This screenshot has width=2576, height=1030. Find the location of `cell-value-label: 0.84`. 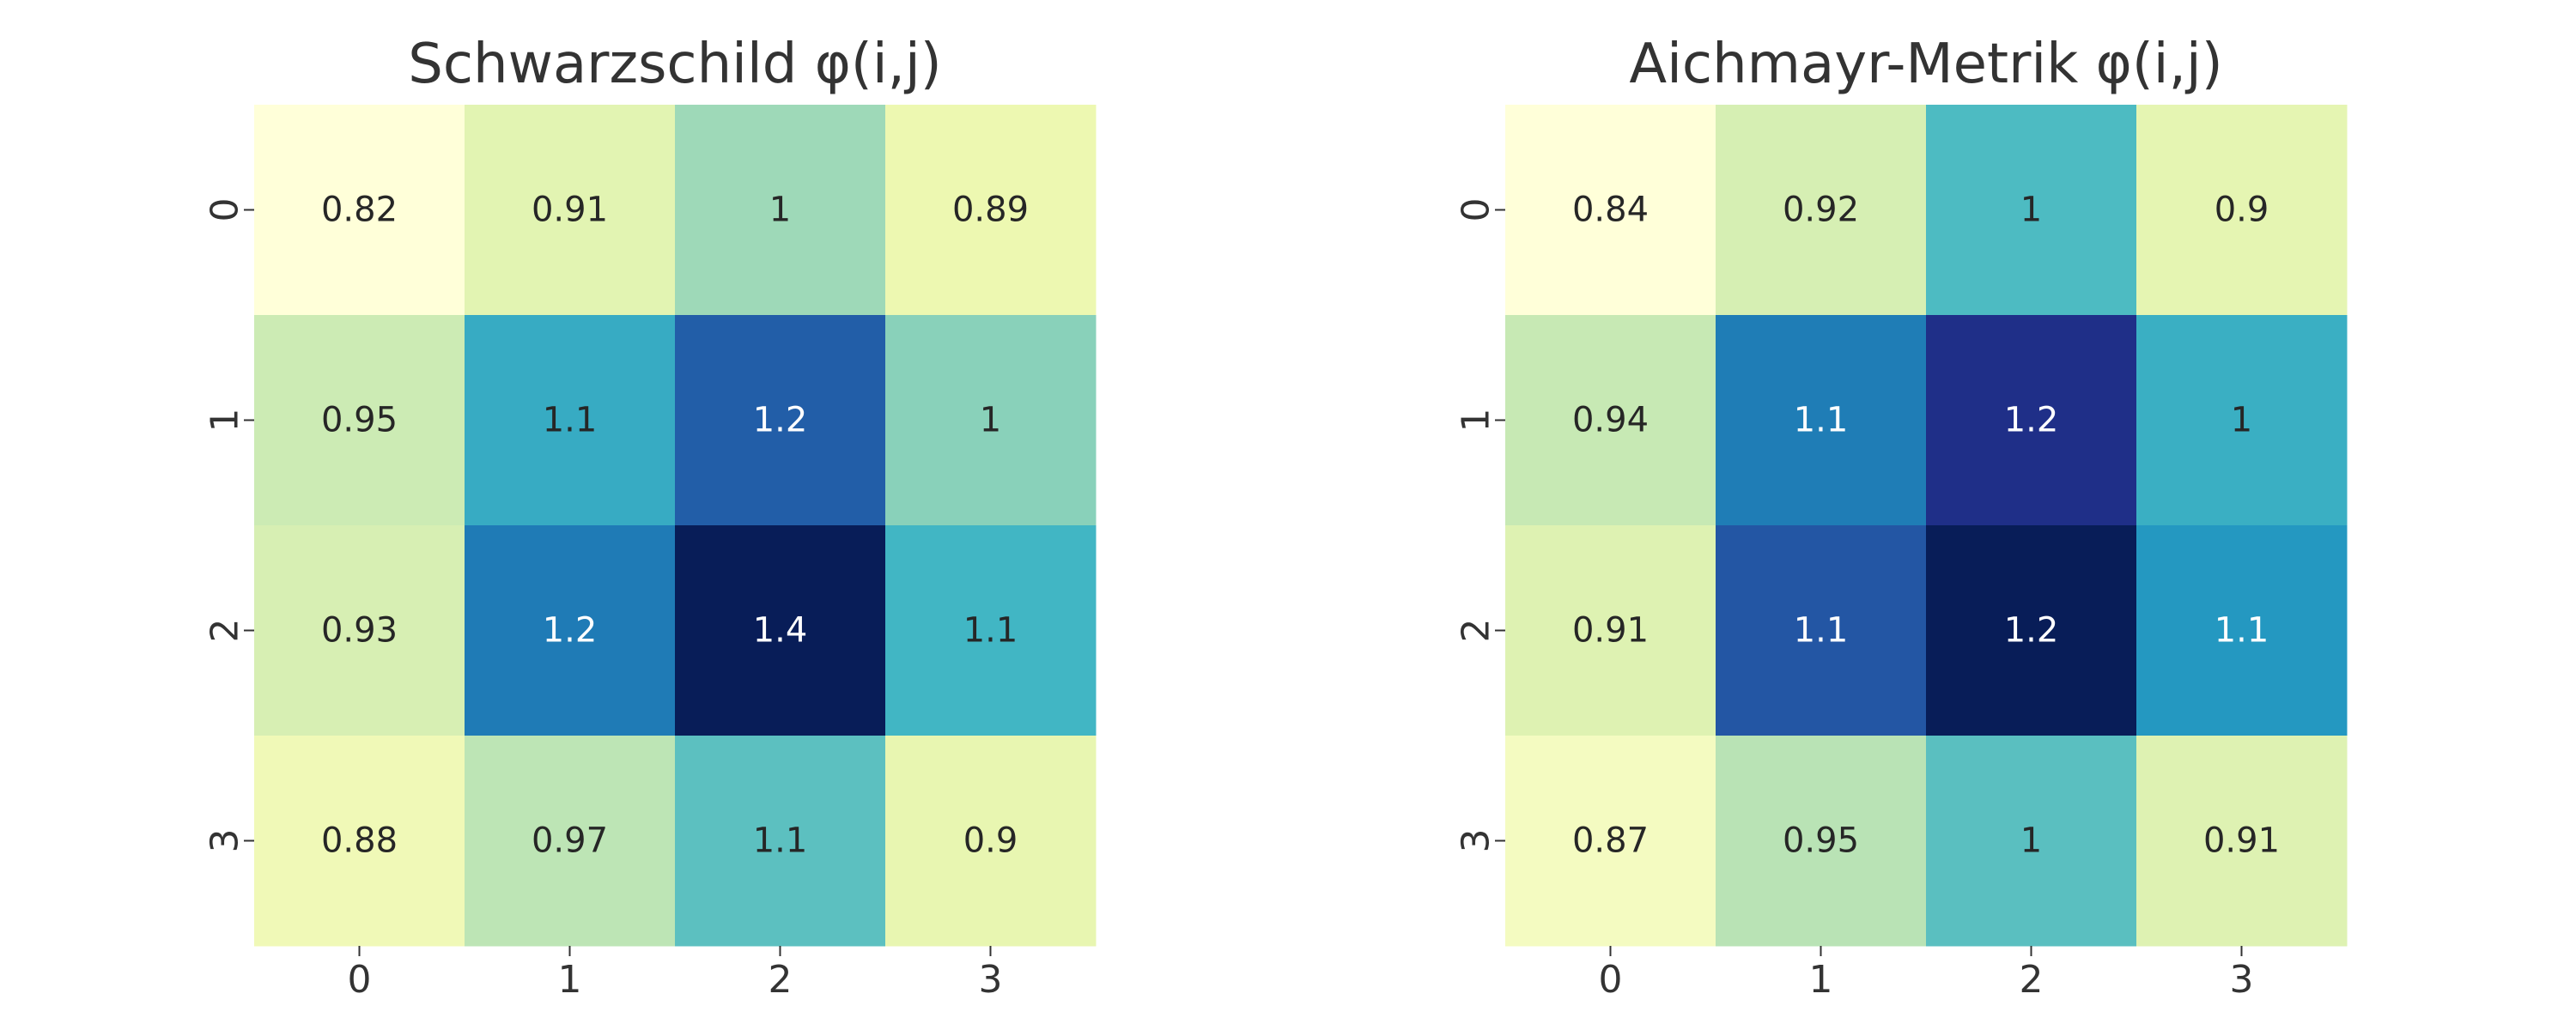

cell-value-label: 0.84 is located at coordinates (1610, 210).